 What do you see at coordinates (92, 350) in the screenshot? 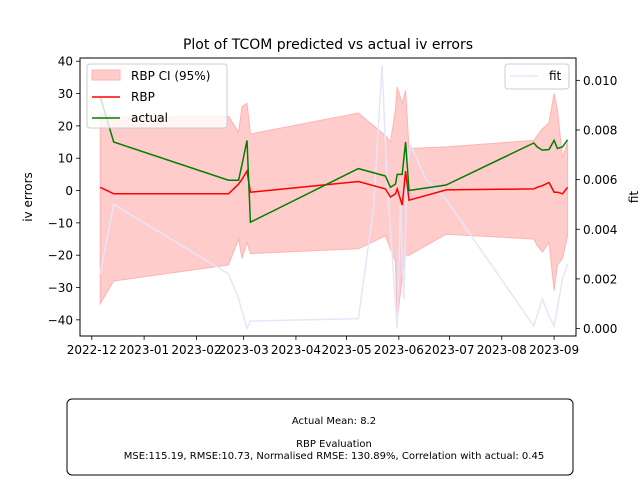
I see `x-tick-label: 2022-12` at bounding box center [92, 350].